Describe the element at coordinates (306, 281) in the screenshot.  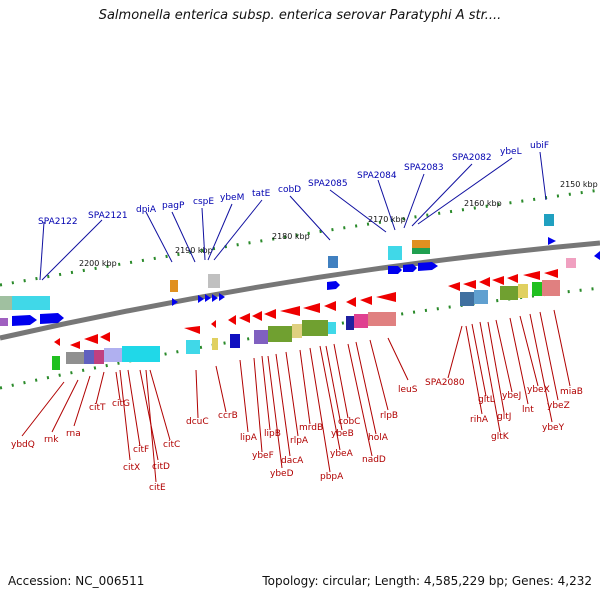
I see `forward-genes` at that location.